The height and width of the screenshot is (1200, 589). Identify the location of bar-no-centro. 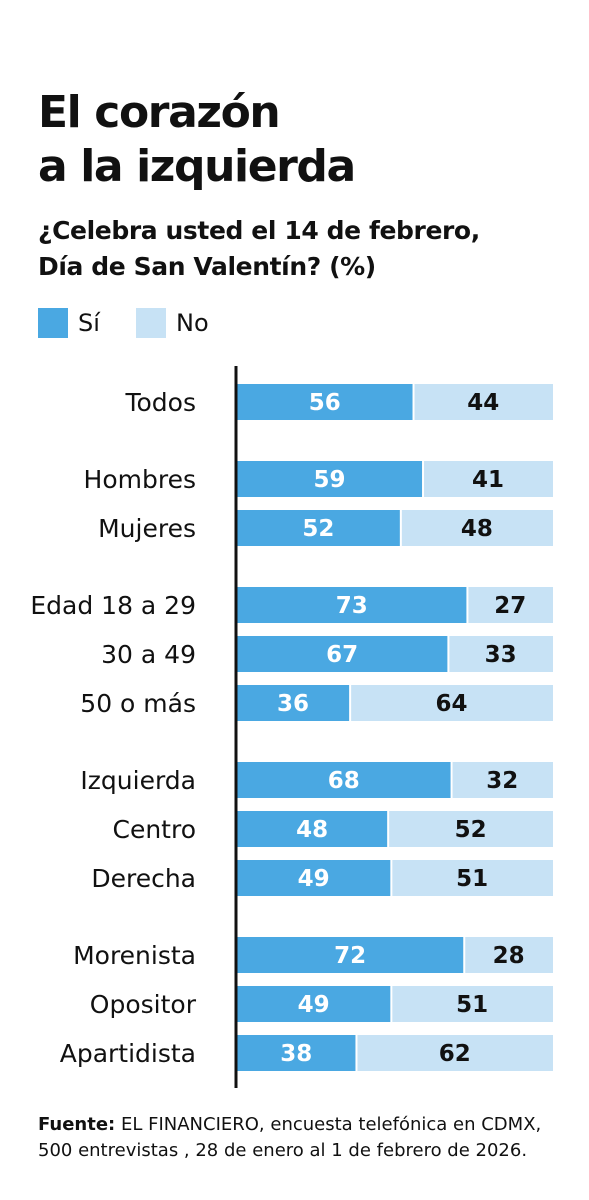
(470, 829).